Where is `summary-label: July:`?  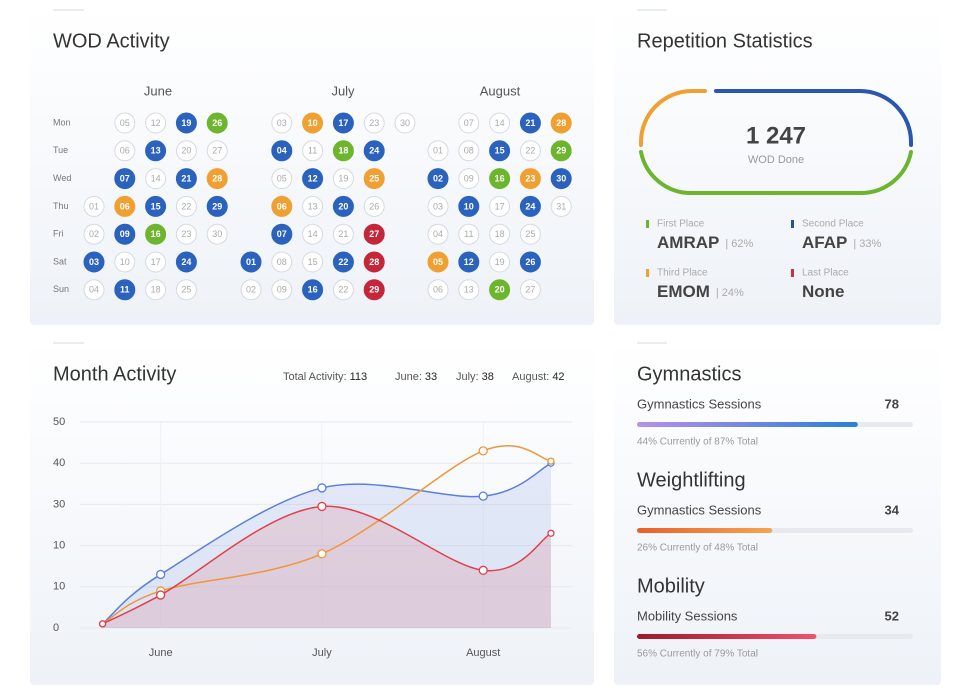 summary-label: July: is located at coordinates (467, 377).